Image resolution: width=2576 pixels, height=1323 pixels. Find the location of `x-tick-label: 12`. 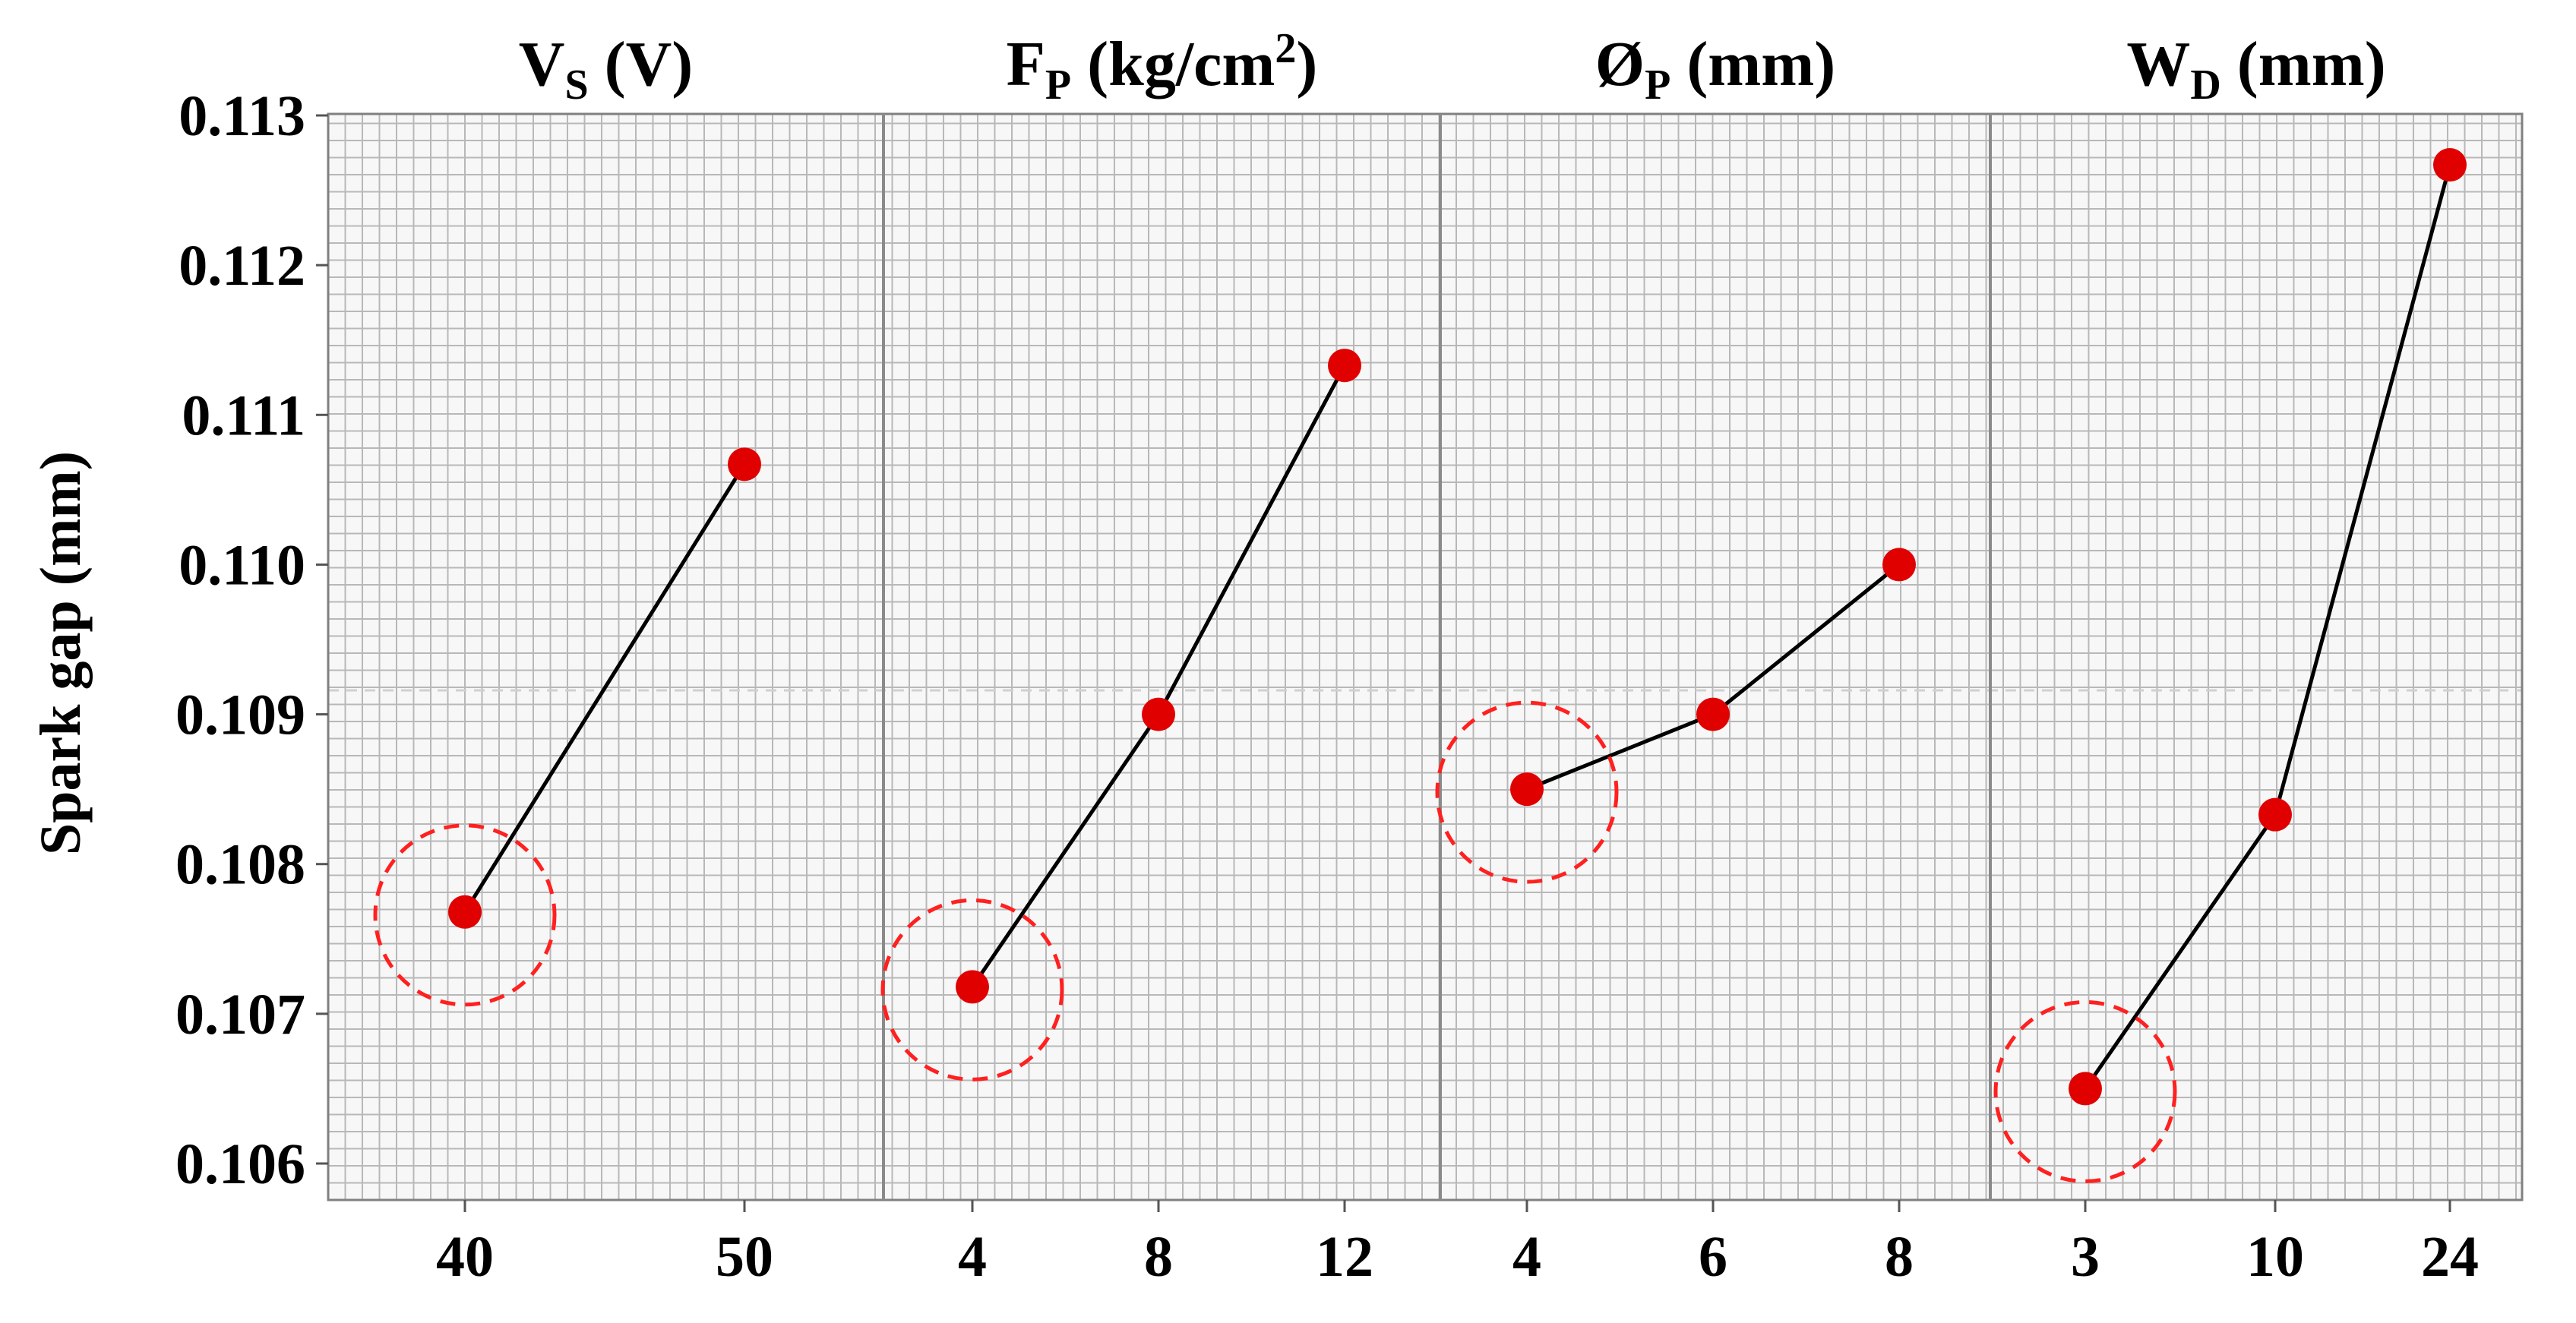

x-tick-label: 12 is located at coordinates (1344, 1257).